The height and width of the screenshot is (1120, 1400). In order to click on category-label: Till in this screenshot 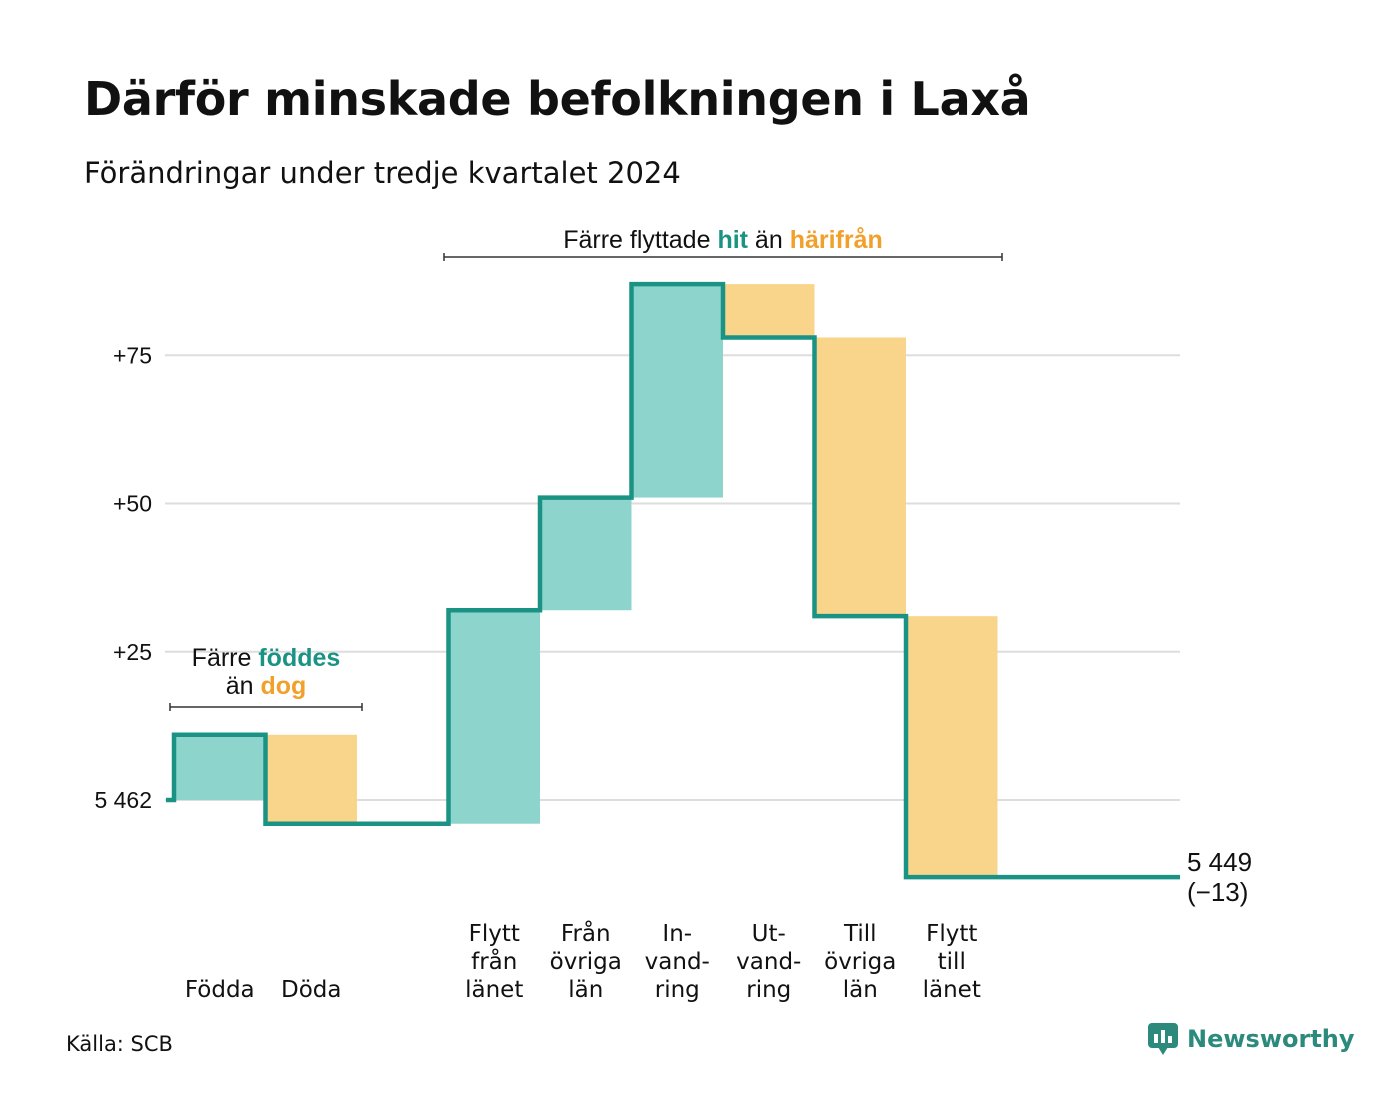, I will do `click(860, 934)`.